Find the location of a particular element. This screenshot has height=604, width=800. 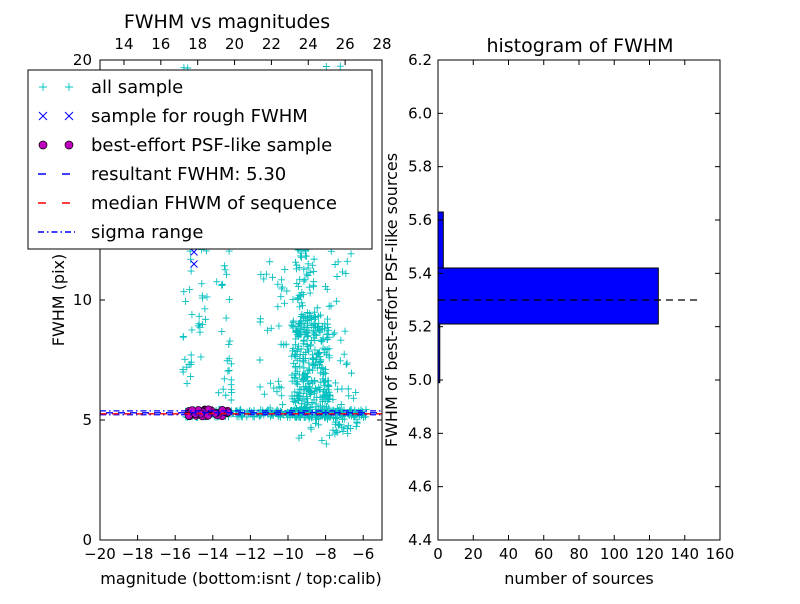

y-tick-label: 6.0 is located at coordinates (420, 113).